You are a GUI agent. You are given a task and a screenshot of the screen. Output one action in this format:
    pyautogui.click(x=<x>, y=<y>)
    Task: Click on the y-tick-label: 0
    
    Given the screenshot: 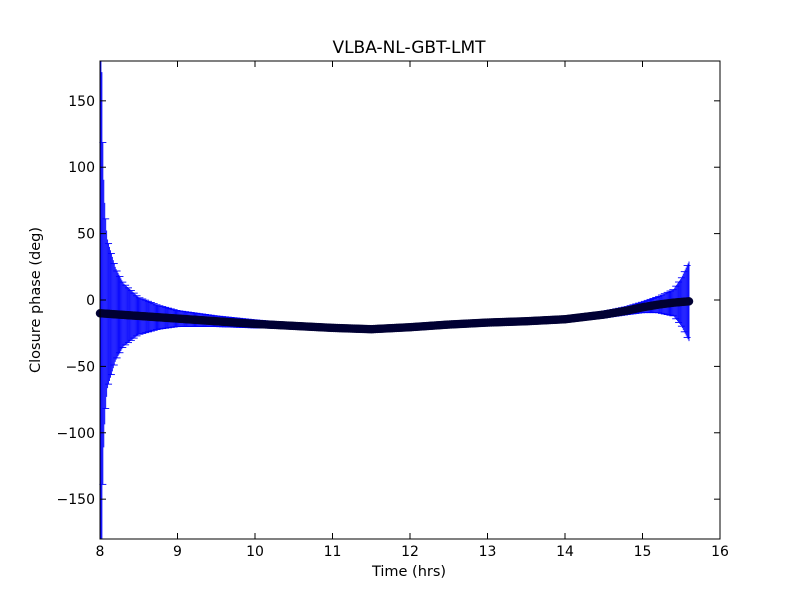 What is the action you would take?
    pyautogui.click(x=90, y=301)
    